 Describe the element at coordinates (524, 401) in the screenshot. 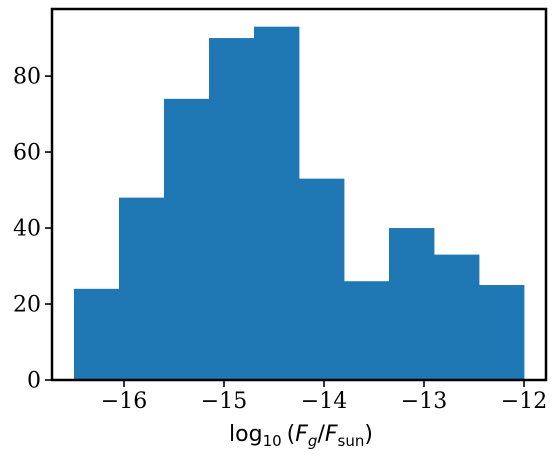

I see `x-tick-label: −12` at that location.